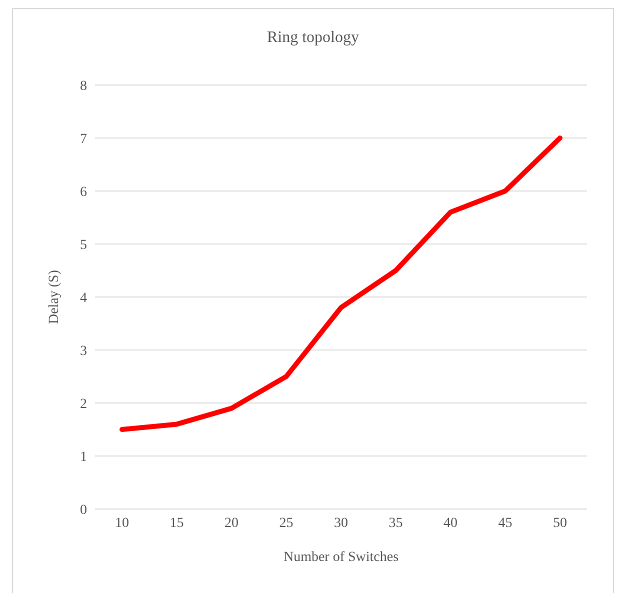 The height and width of the screenshot is (593, 617). What do you see at coordinates (83, 192) in the screenshot?
I see `y-tick-label: 6` at bounding box center [83, 192].